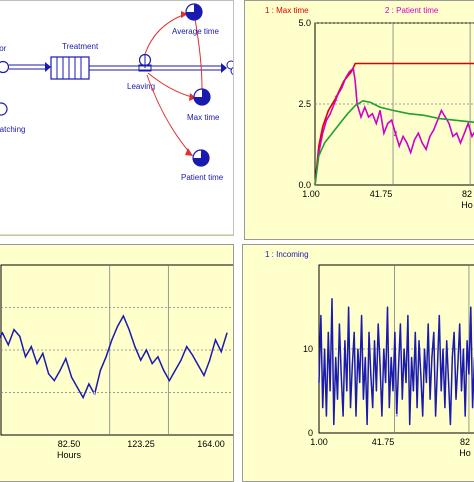  What do you see at coordinates (202, 97) in the screenshot?
I see `max-time-dial-icon` at bounding box center [202, 97].